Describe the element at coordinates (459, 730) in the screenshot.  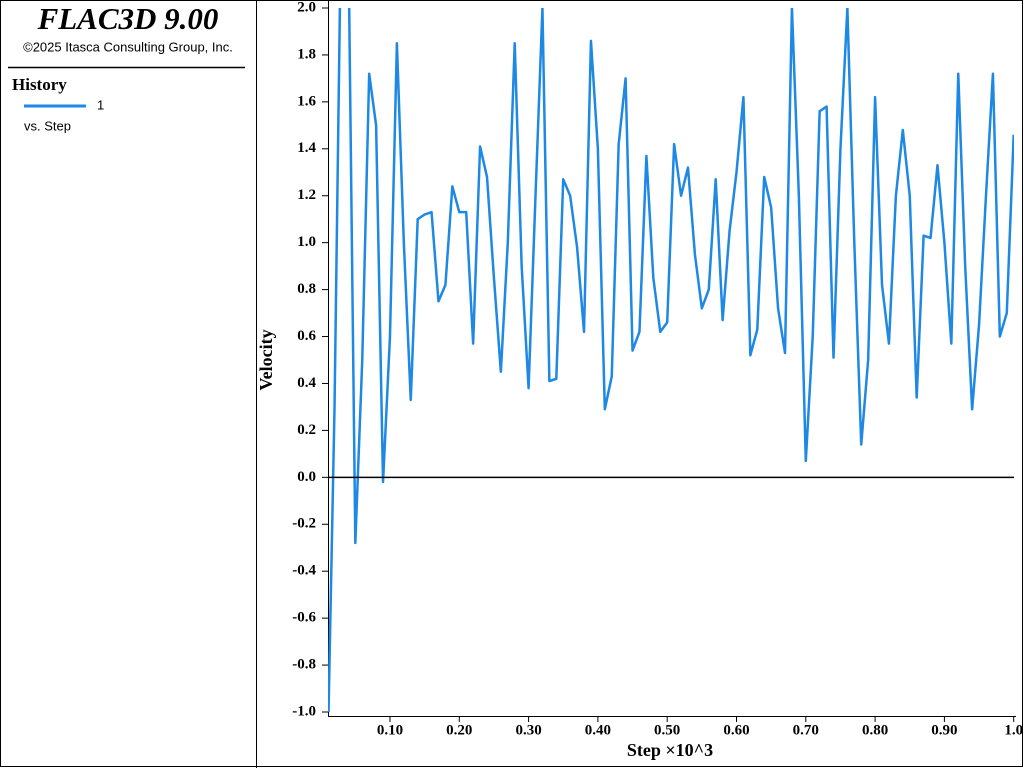
I see `x-tick-label: 0.20` at that location.